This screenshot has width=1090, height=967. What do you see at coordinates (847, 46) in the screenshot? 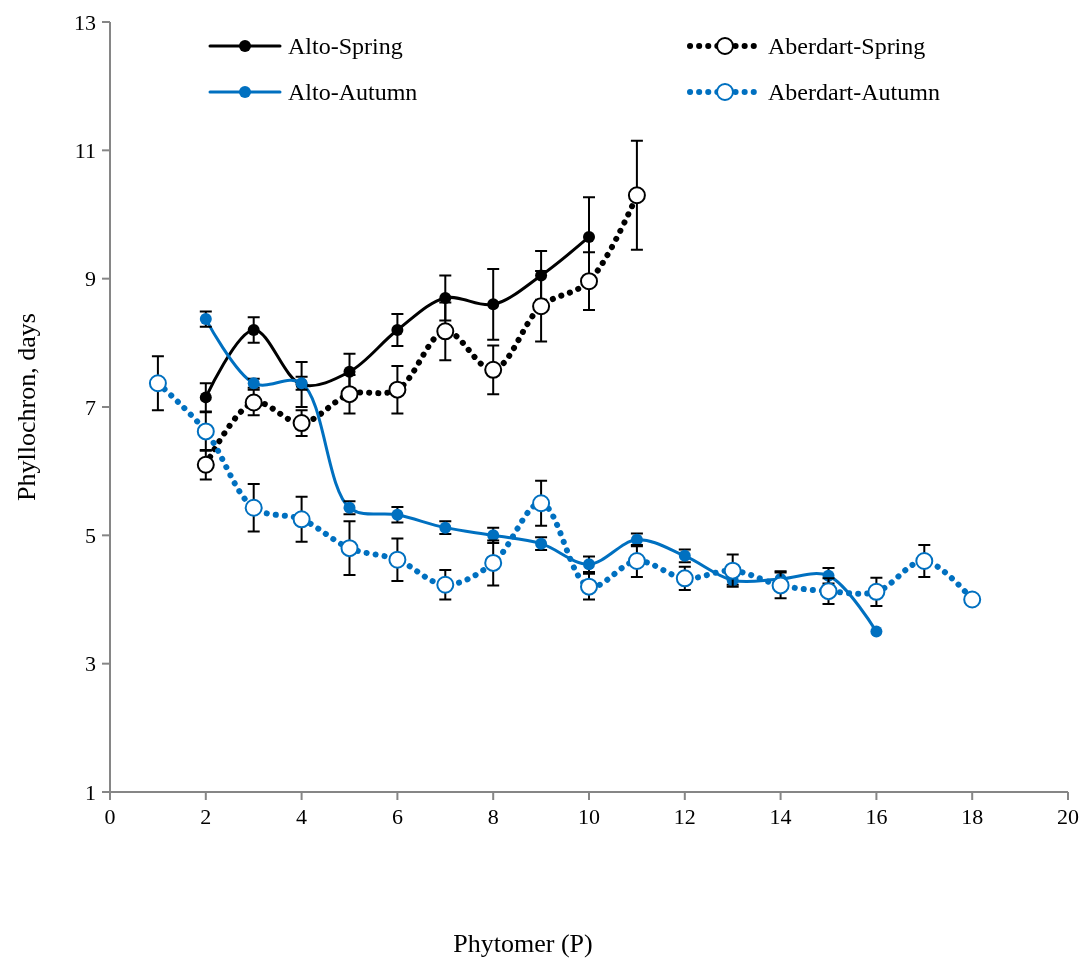
I see `legend-label: Aberdart-Spring` at bounding box center [847, 46].